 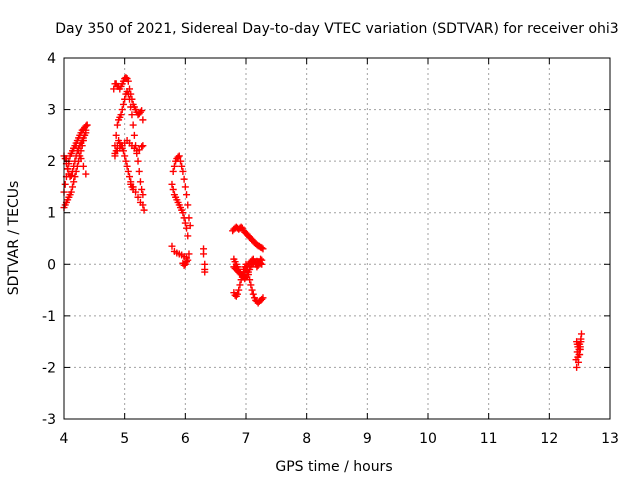 I want to click on y-axis-label: SDTVAR / TECUs, so click(x=14, y=238).